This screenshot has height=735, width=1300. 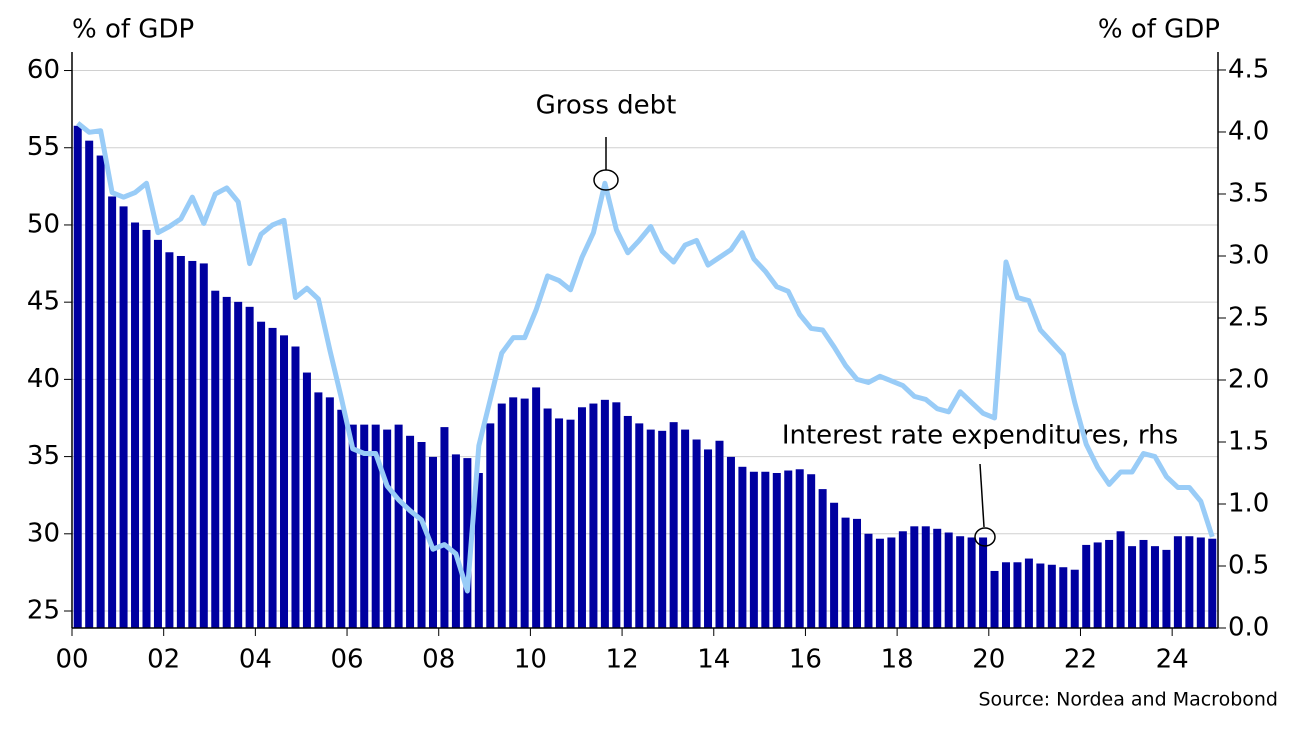 I want to click on x-tick-label: 06, so click(x=346, y=660).